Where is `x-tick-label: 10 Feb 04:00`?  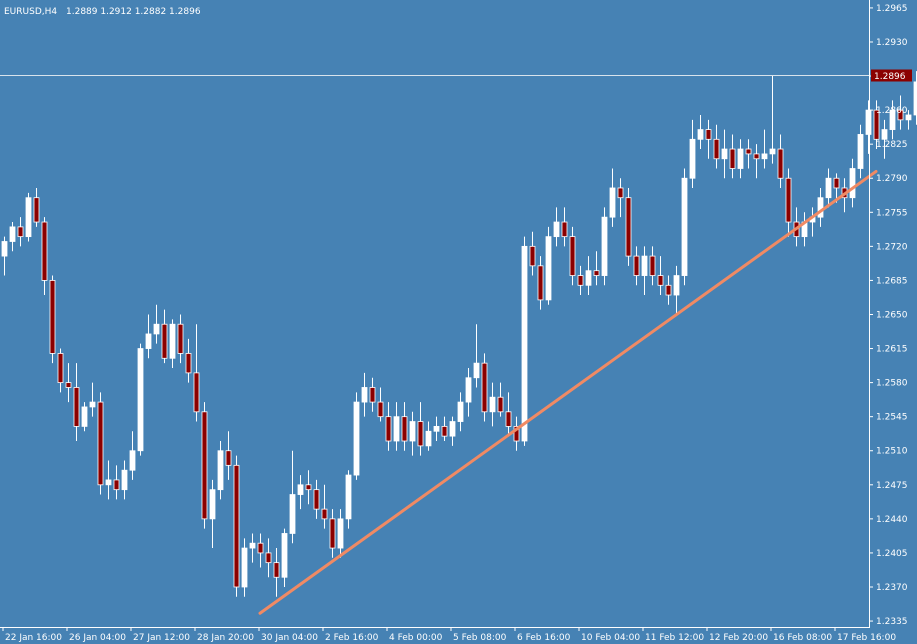 x-tick-label: 10 Feb 04:00 is located at coordinates (610, 638).